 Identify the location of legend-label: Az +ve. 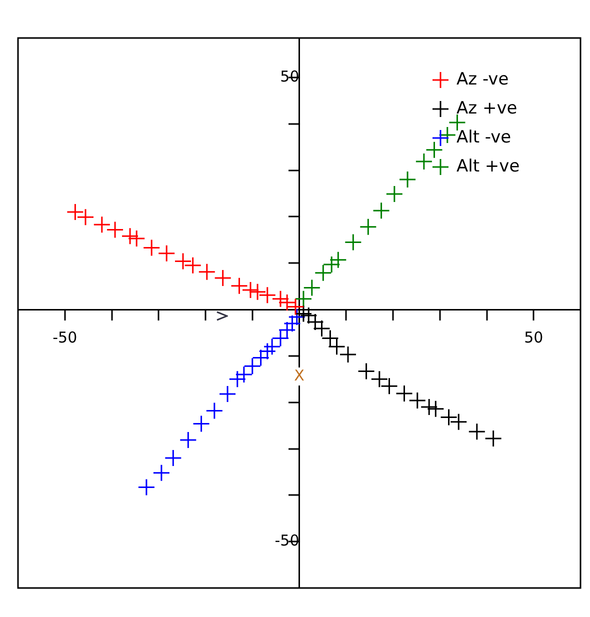
(487, 108).